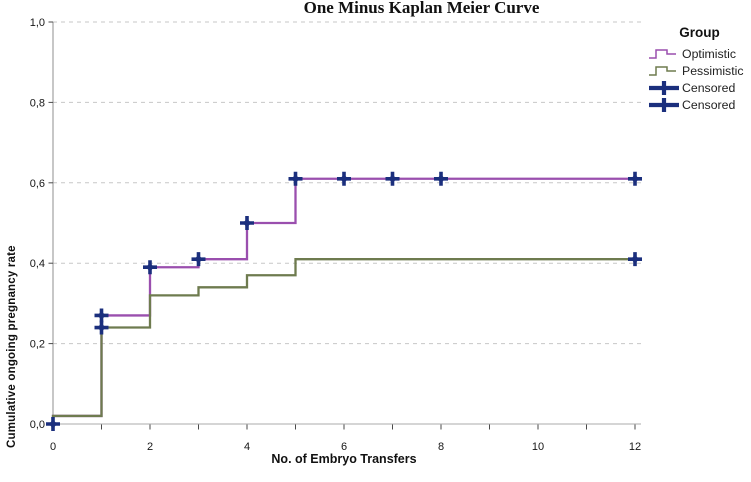 The image size is (751, 482). What do you see at coordinates (699, 32) in the screenshot?
I see `legend-title: Group` at bounding box center [699, 32].